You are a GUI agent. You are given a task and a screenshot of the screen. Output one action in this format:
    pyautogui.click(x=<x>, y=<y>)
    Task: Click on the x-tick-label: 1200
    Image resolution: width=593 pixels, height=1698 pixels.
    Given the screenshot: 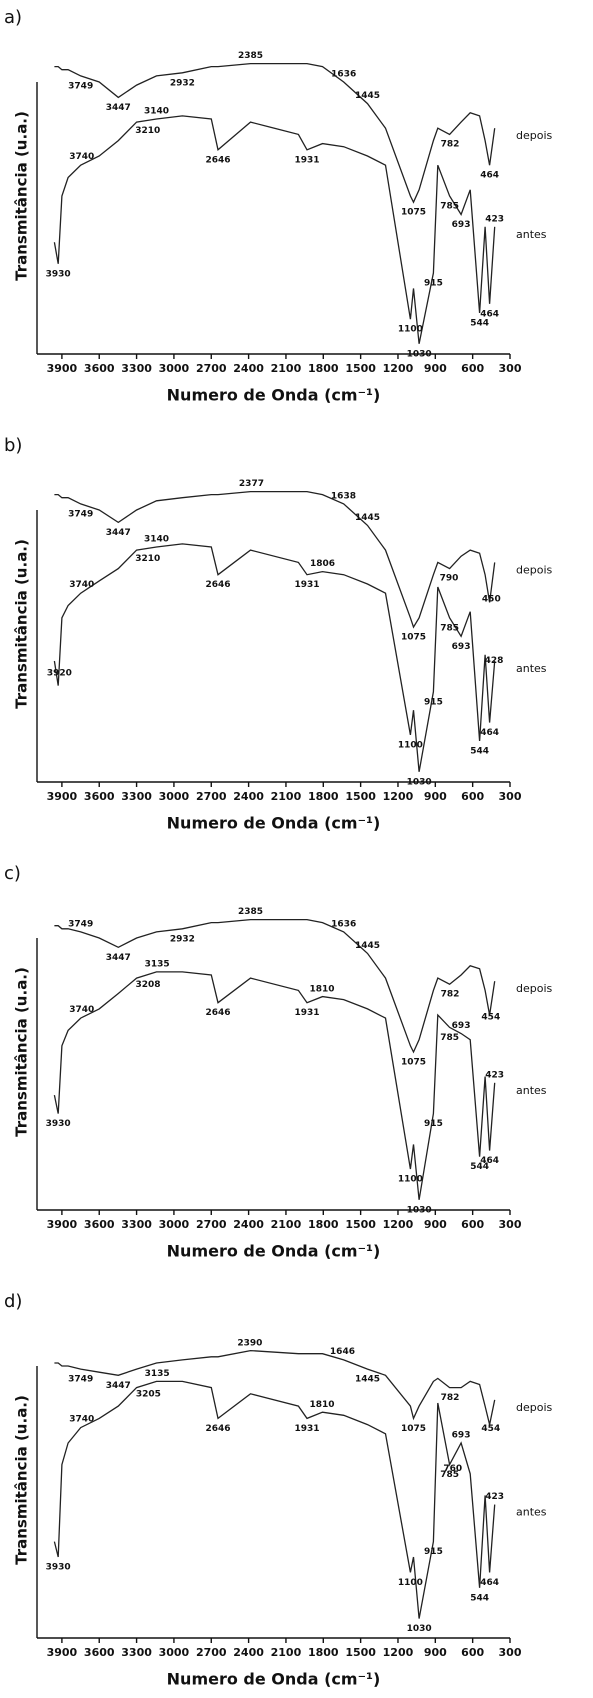 What is the action you would take?
    pyautogui.click(x=398, y=796)
    